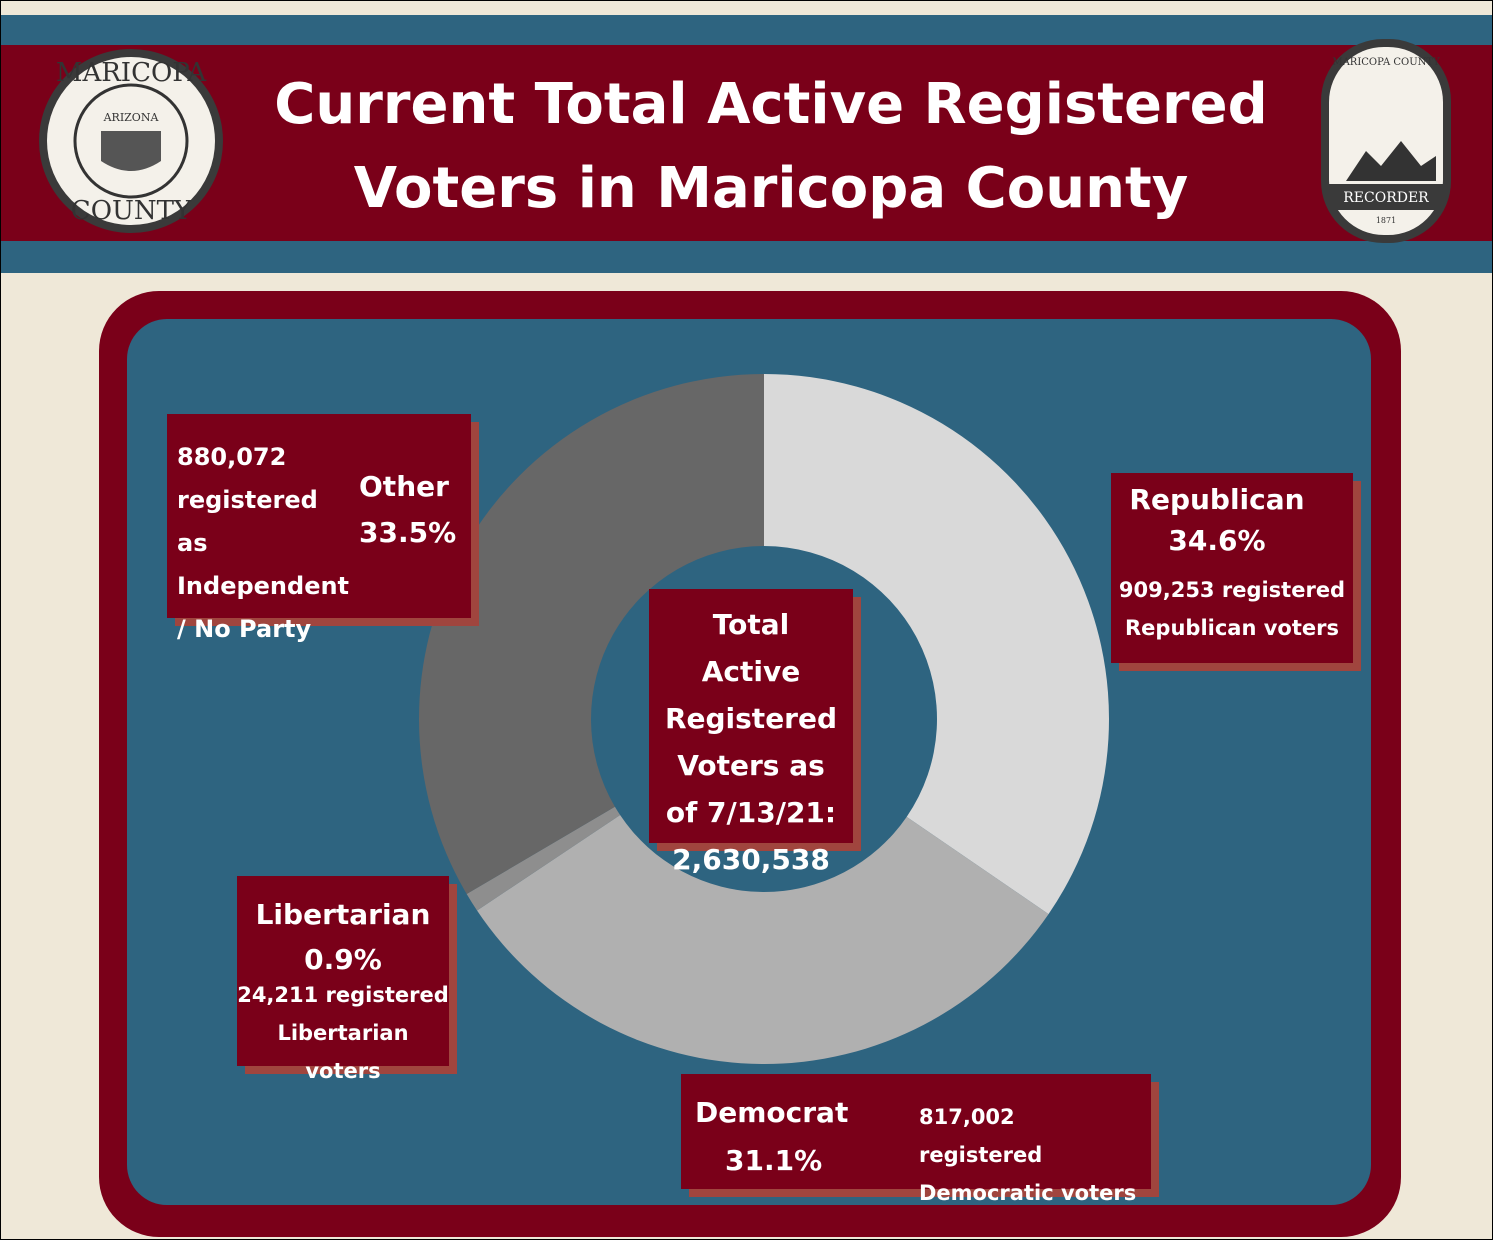 This screenshot has width=1493, height=1240. Describe the element at coordinates (1217, 499) in the screenshot. I see `category-label: Republican` at that location.